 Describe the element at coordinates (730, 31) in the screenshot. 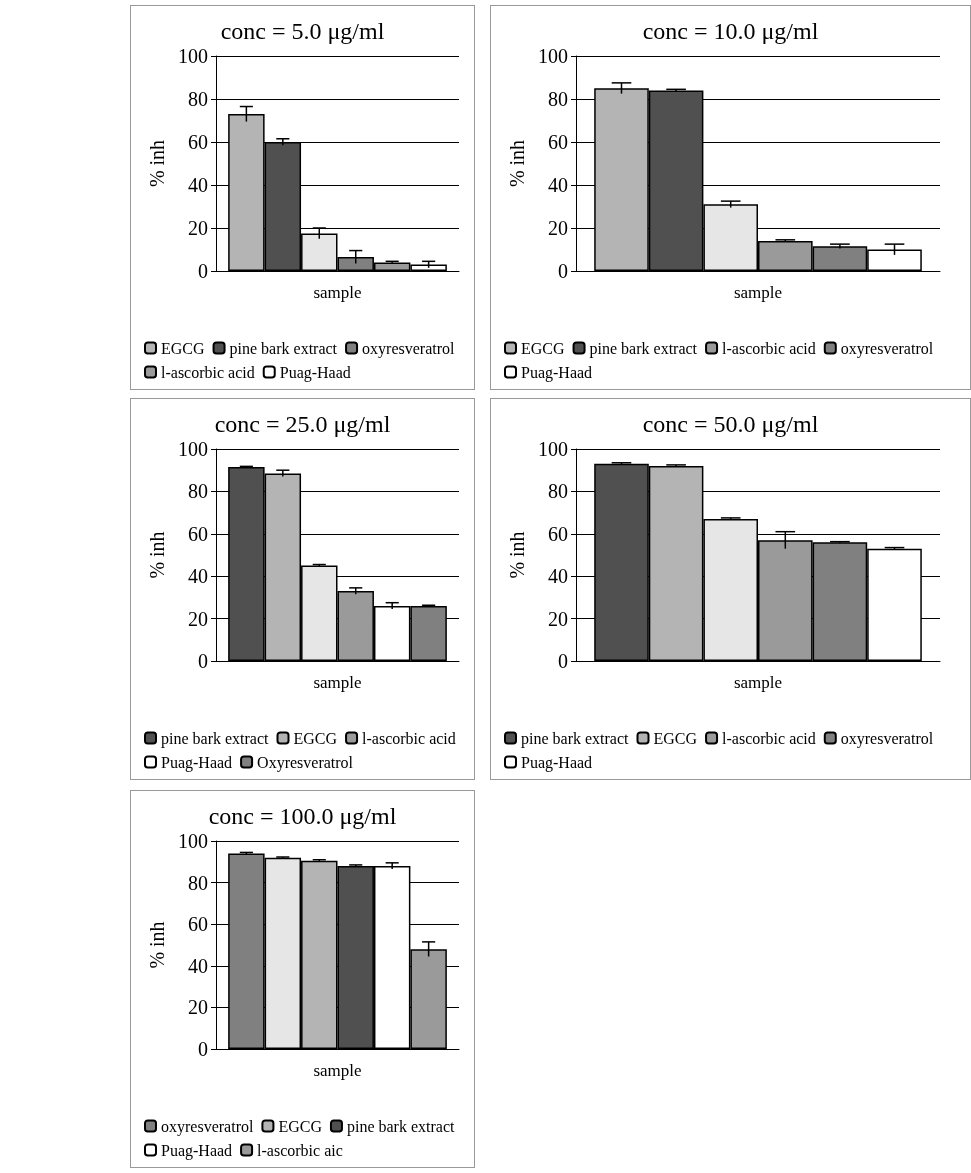

I see `chart-title: conc = 10.0 μg/ml` at that location.